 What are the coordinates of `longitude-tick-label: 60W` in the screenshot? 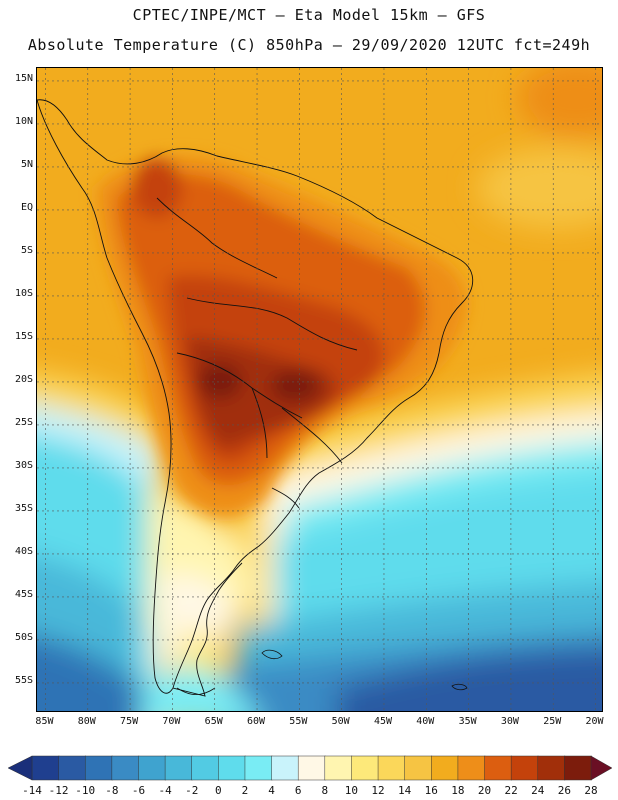 It's located at (256, 721).